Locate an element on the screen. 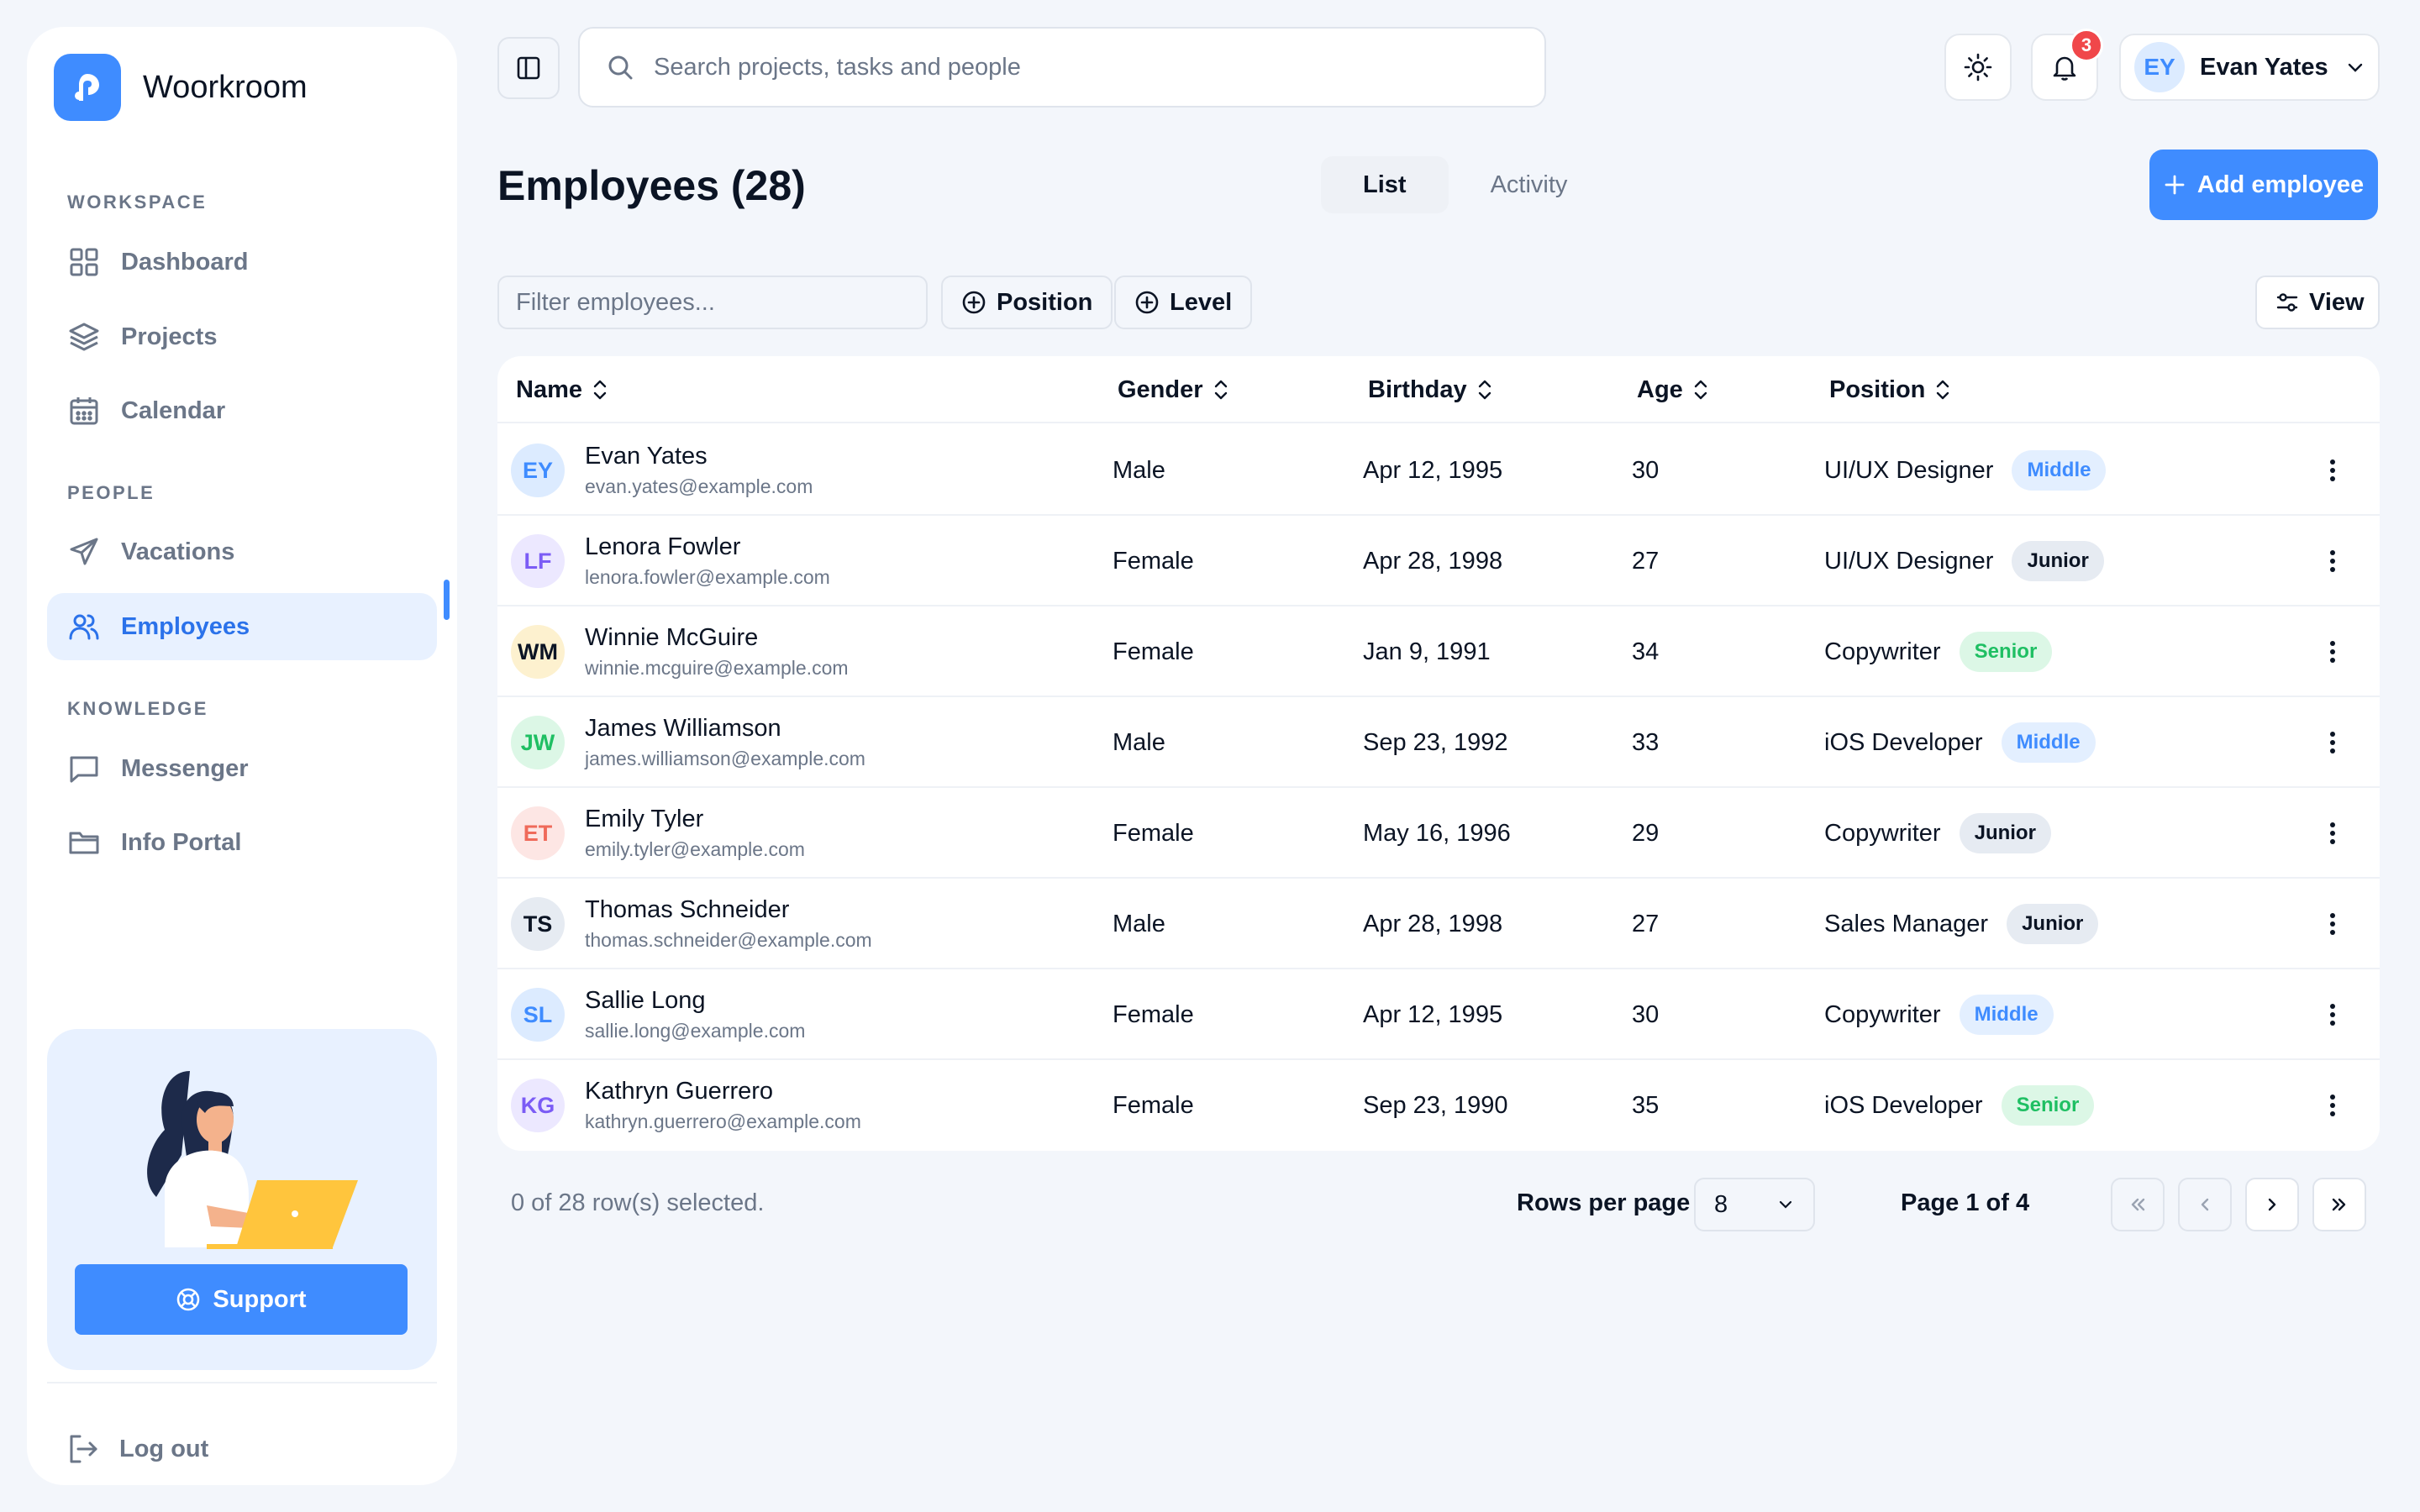 This screenshot has height=1512, width=2420. column-header-birthday: Birthday is located at coordinates (1431, 389).